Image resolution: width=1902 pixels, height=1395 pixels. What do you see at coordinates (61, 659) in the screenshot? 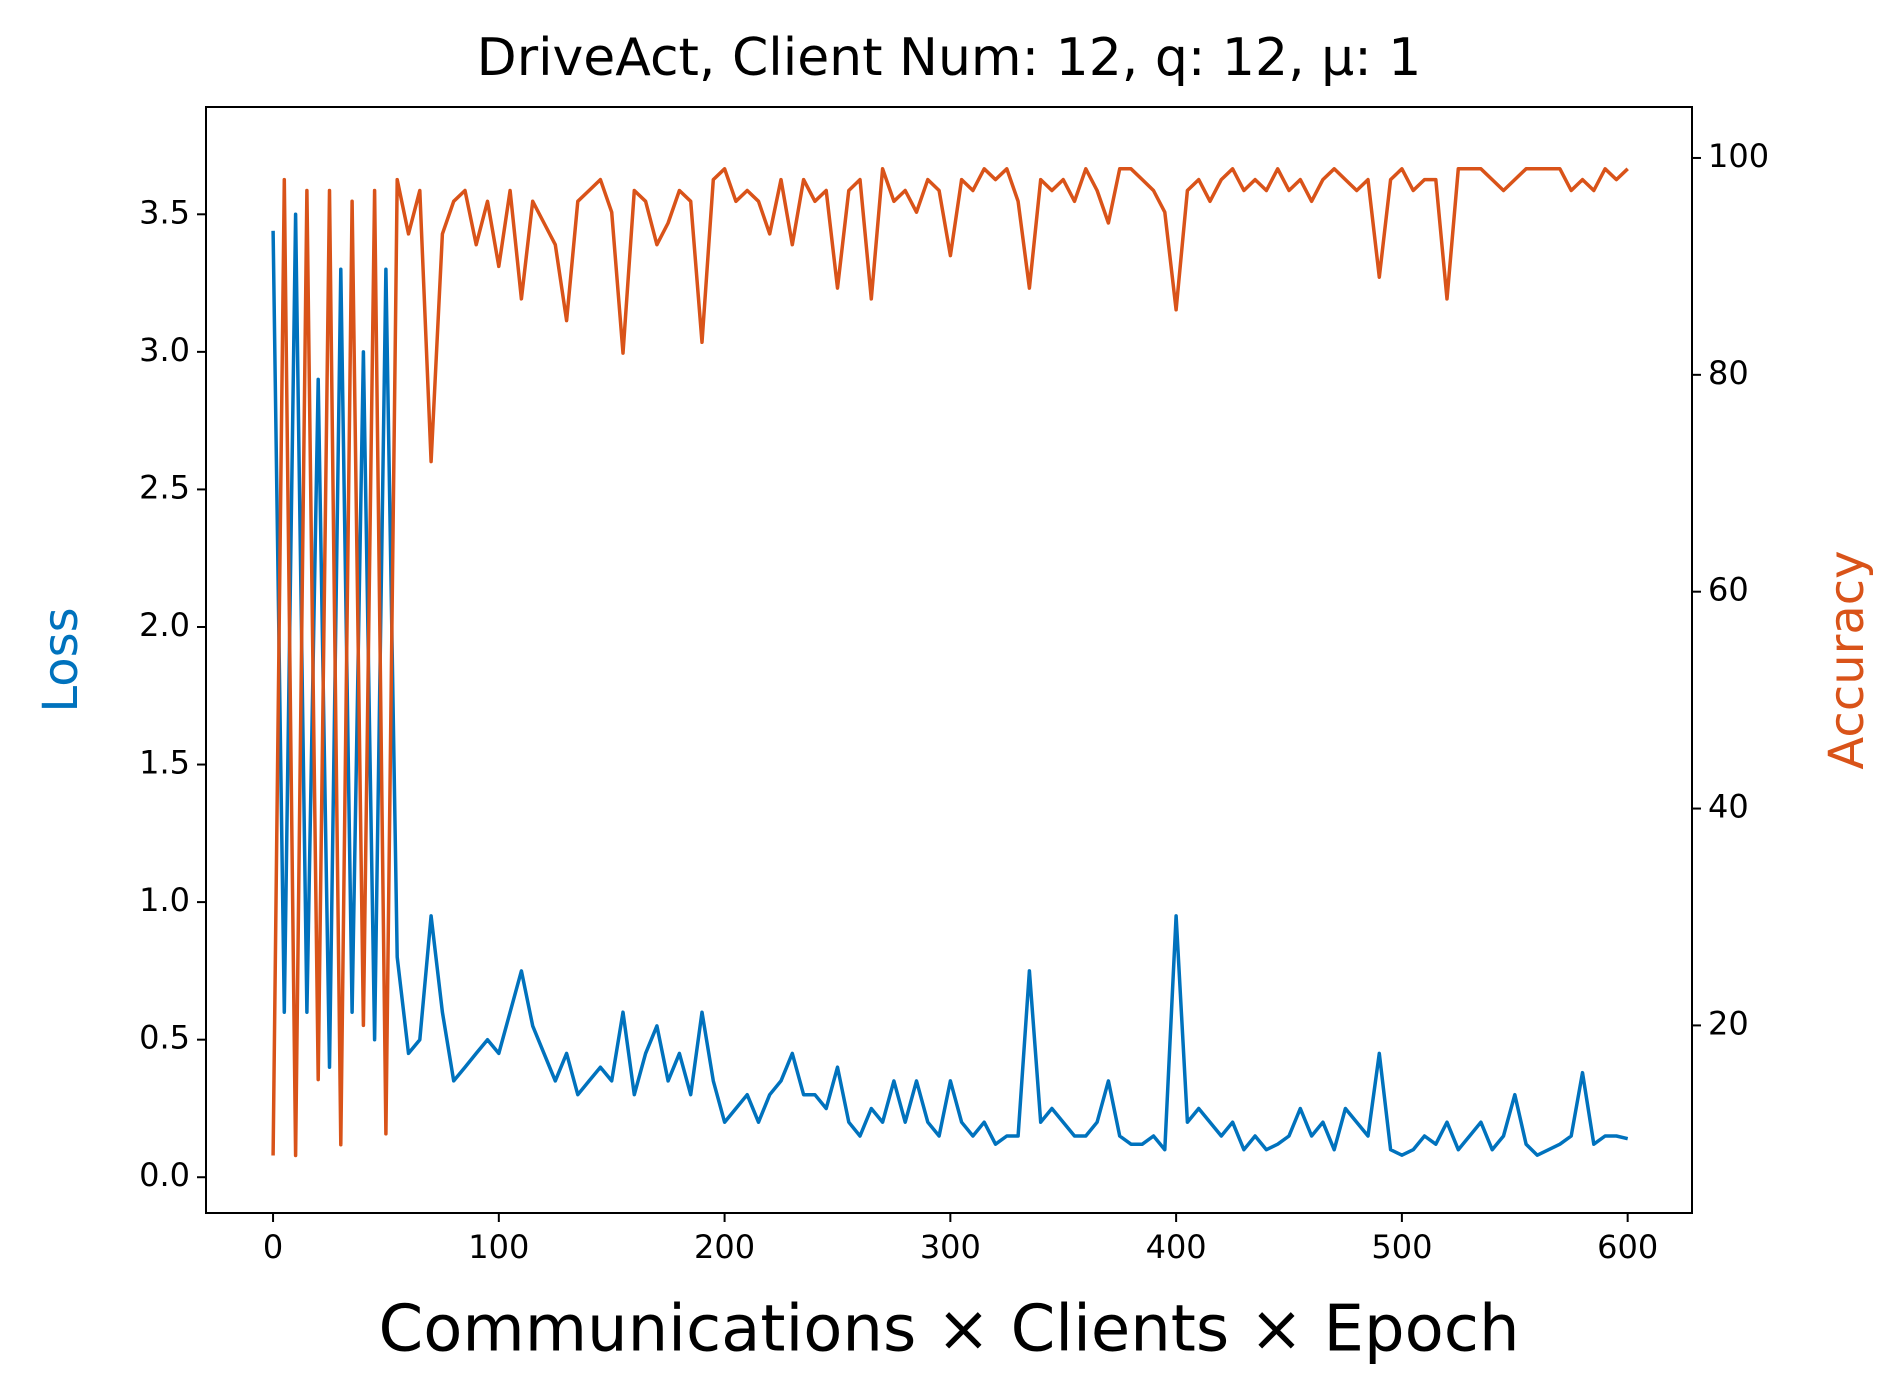
I see `y-axis-label: Loss` at bounding box center [61, 659].